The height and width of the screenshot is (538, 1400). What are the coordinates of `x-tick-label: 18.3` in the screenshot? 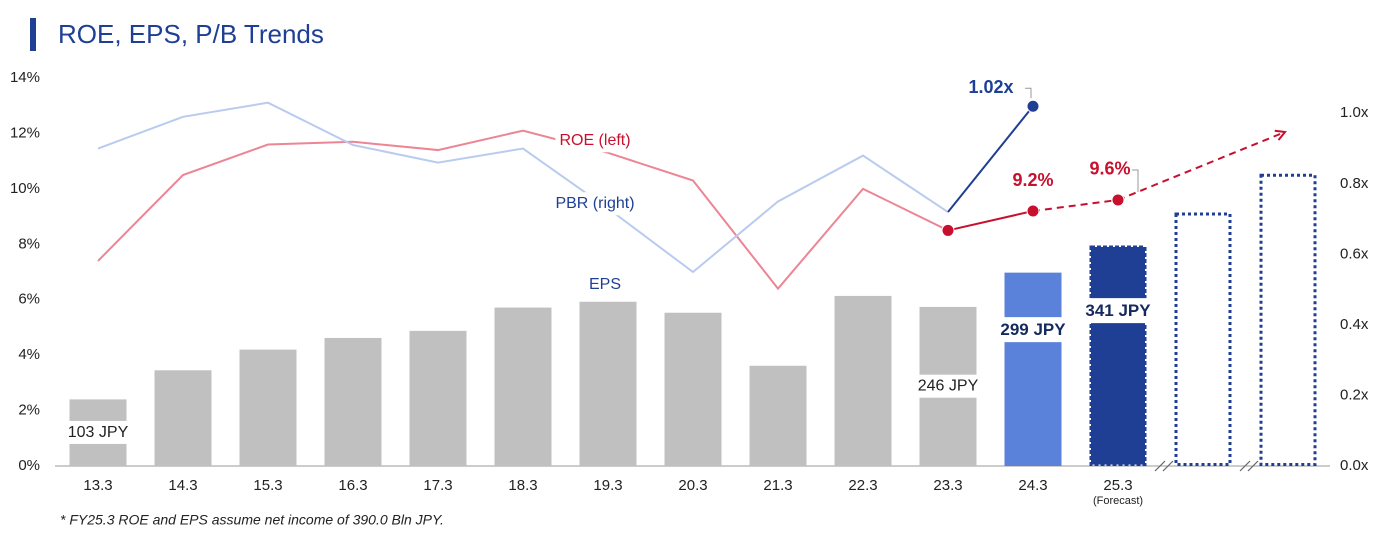 It's located at (522, 485).